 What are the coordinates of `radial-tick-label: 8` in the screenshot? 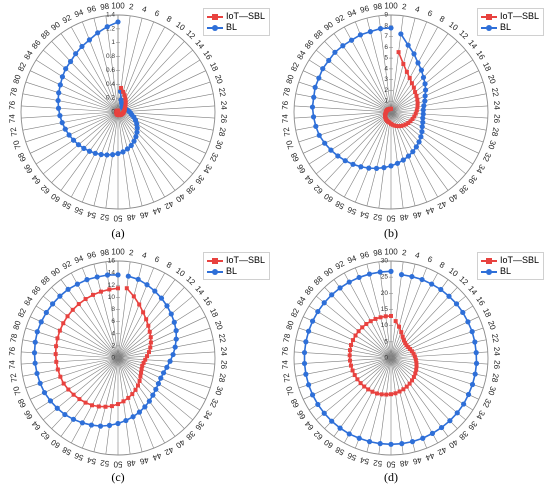 It's located at (386, 25).